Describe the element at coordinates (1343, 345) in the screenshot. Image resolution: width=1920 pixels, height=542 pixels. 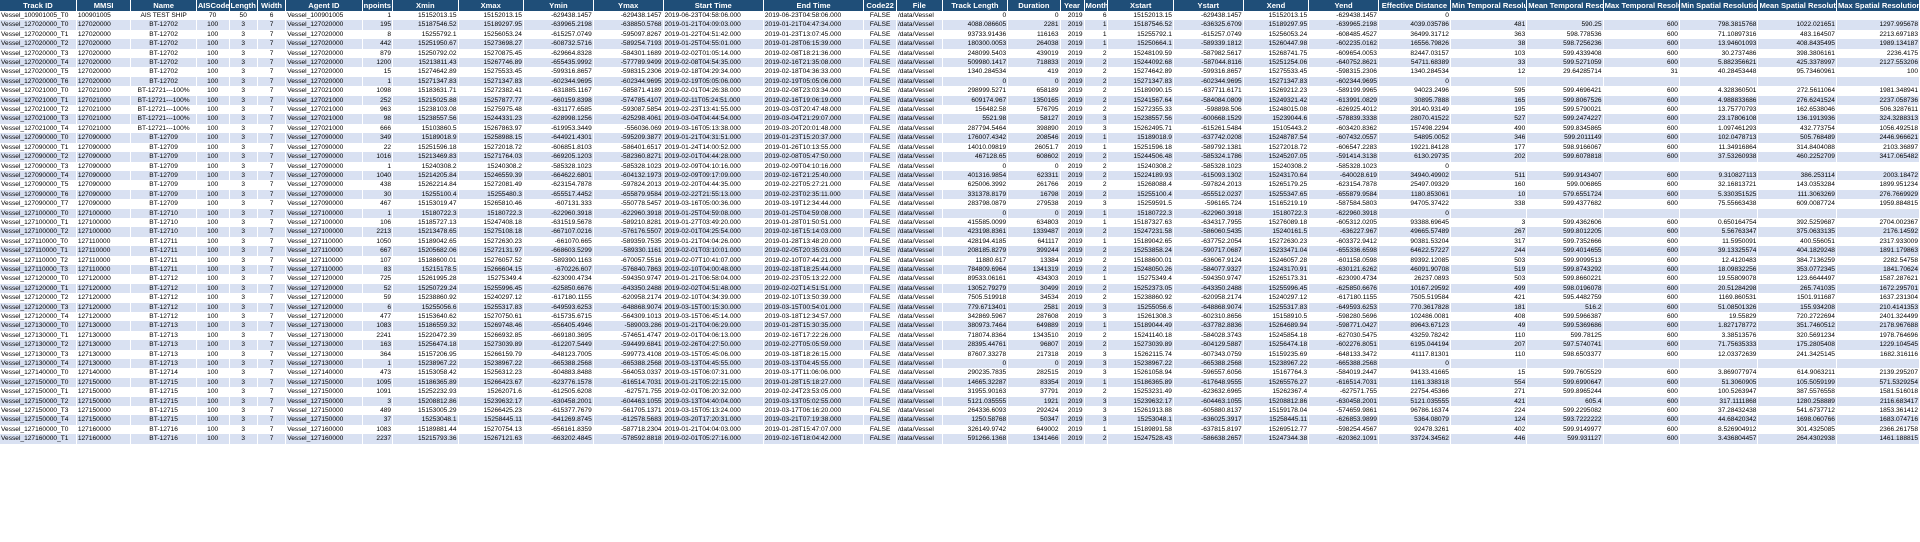
I see `cell-yend: -602276.8051` at that location.